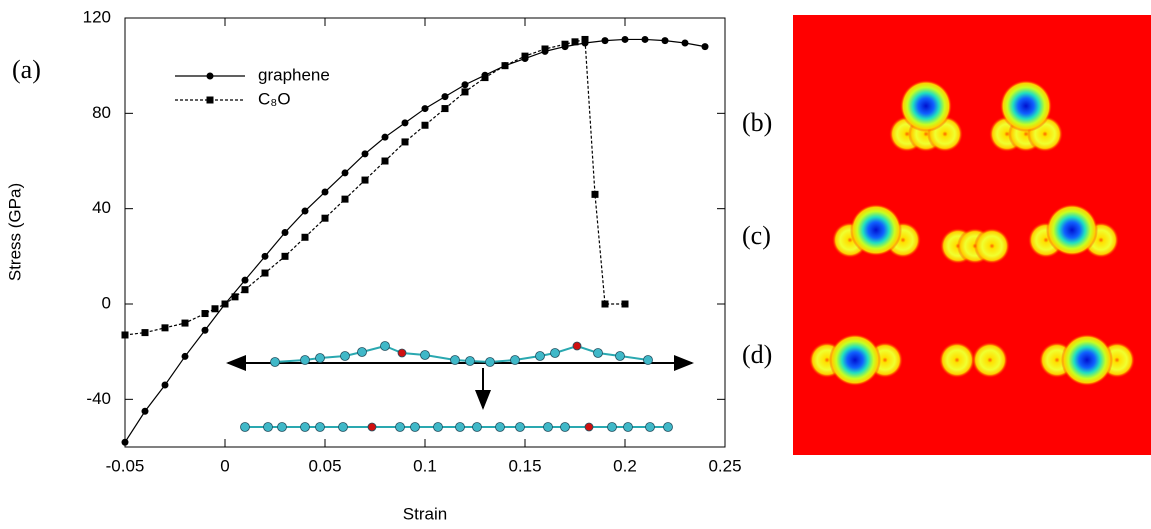 The height and width of the screenshot is (529, 1151). I want to click on x-tick-label: 0.15, so click(524, 465).